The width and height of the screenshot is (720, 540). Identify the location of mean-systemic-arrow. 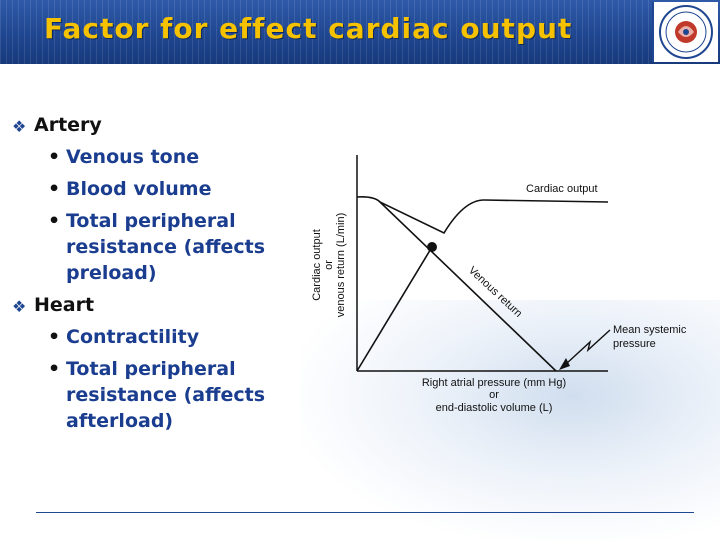
(588, 347).